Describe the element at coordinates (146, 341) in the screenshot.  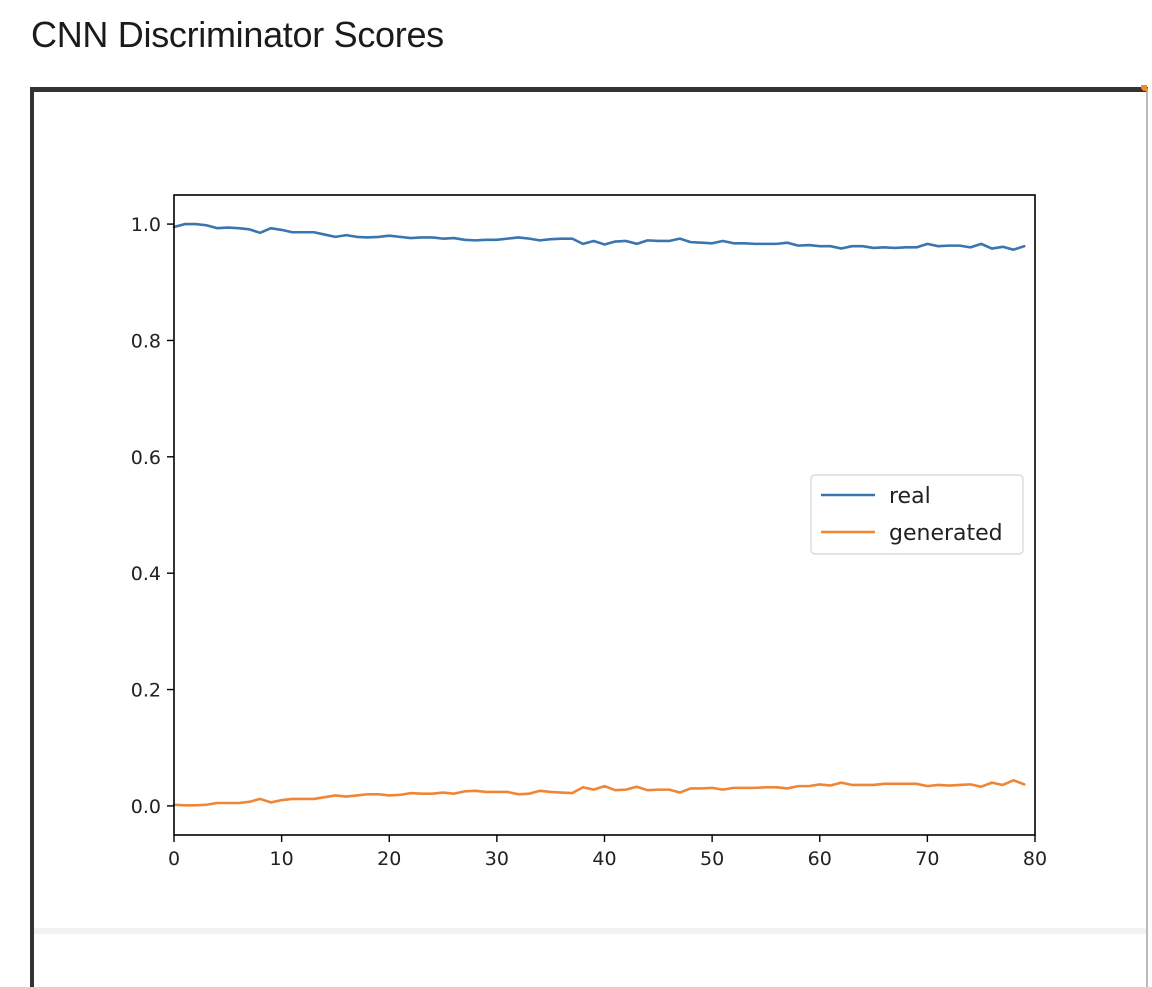
I see `y-tick-label: 0.8` at that location.